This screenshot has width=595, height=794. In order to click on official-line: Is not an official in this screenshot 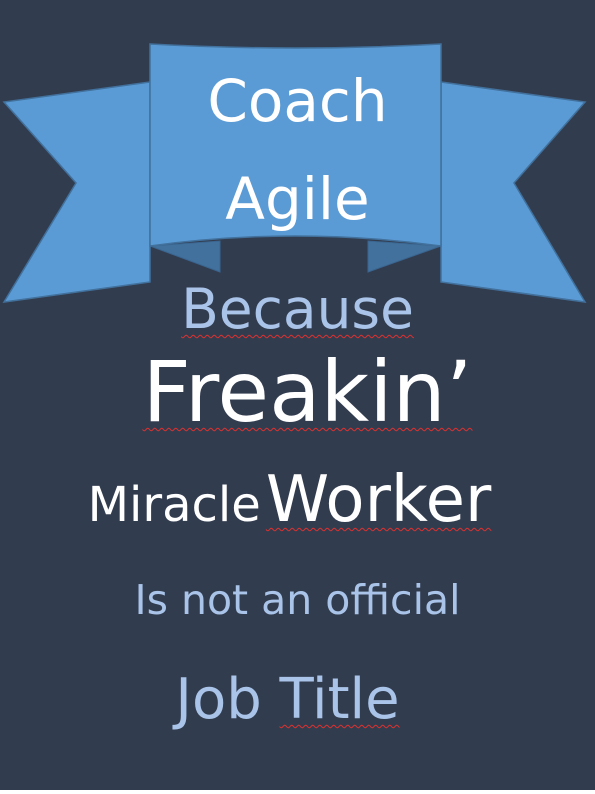, I will do `click(297, 600)`.